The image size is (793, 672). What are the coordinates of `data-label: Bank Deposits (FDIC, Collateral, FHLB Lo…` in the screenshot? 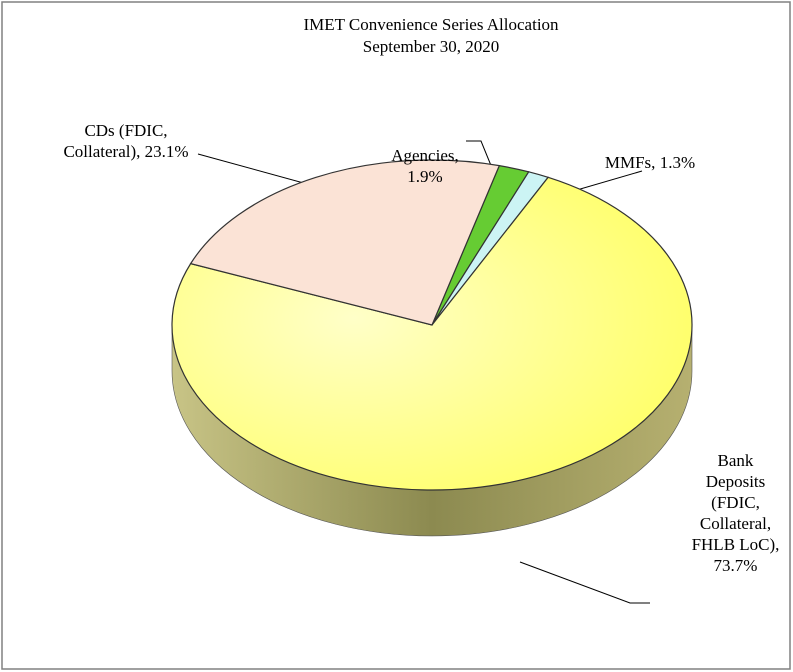 It's located at (735, 513).